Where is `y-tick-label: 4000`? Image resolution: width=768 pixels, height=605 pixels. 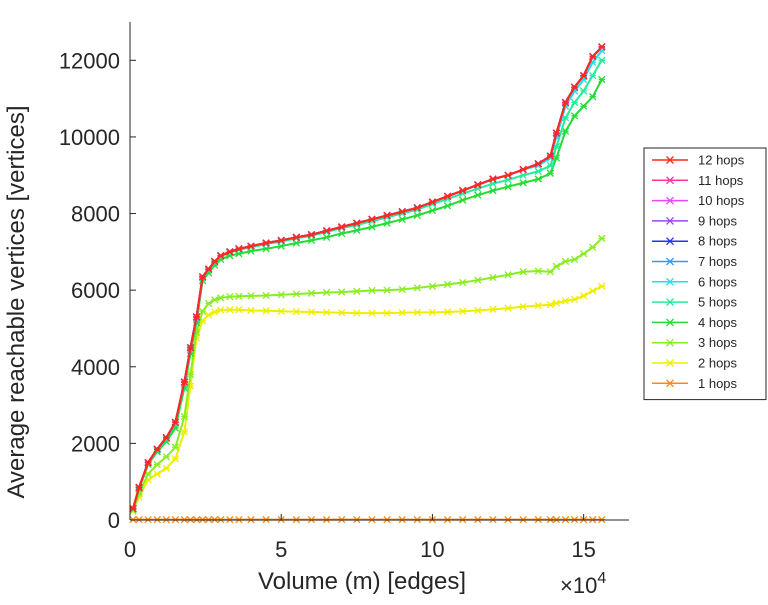 y-tick-label: 4000 is located at coordinates (95, 367).